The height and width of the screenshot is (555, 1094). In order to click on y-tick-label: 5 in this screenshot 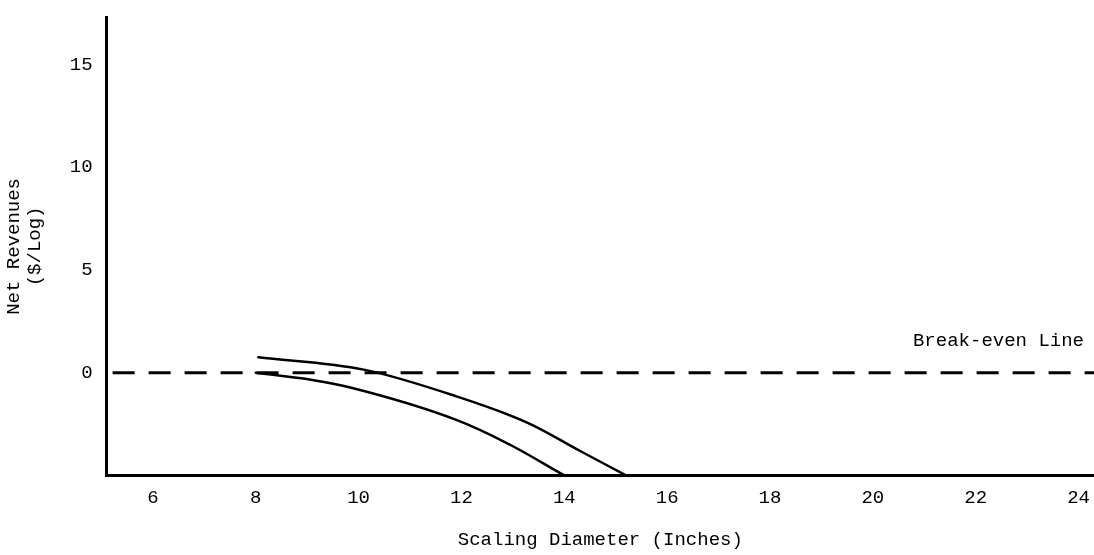, I will do `click(87, 270)`.